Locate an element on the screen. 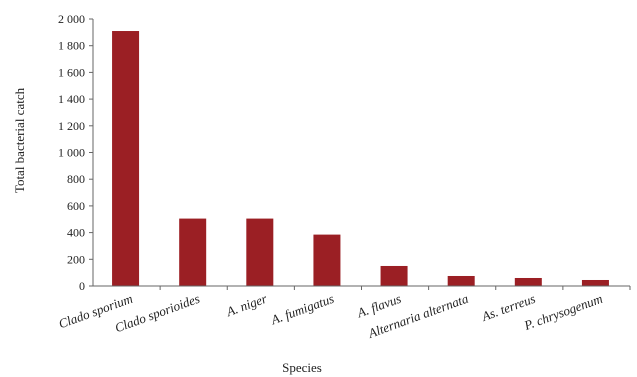 This screenshot has height=377, width=637. y-tick-label: 1 800 is located at coordinates (71, 46).